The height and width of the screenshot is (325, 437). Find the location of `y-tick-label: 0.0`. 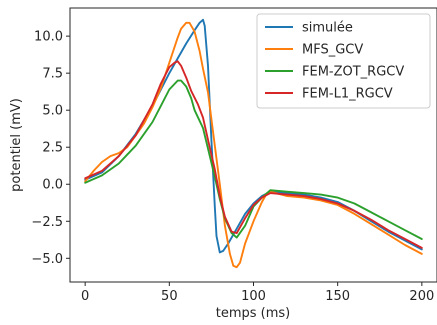

y-tick-label: 0.0 is located at coordinates (52, 185).